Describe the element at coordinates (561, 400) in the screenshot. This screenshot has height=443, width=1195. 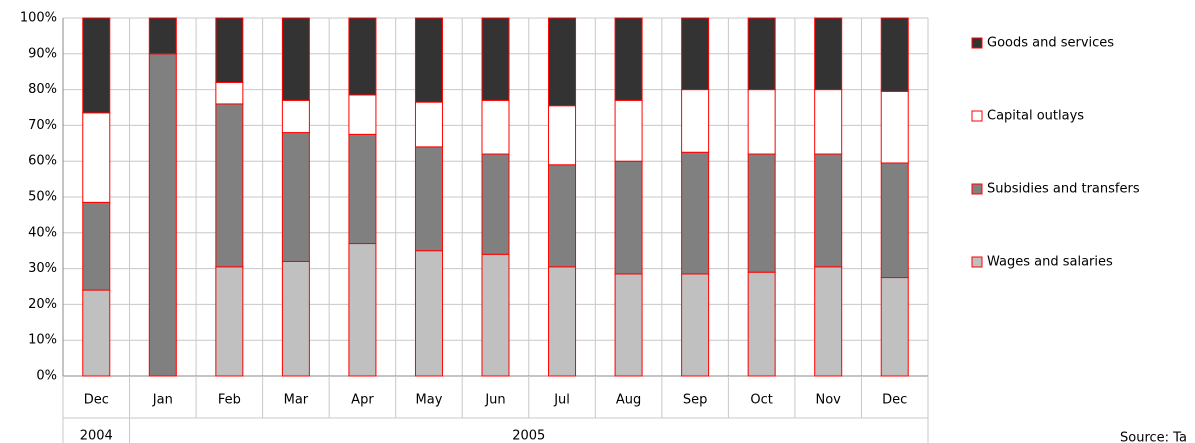
I see `x-tick-label: Jul` at that location.